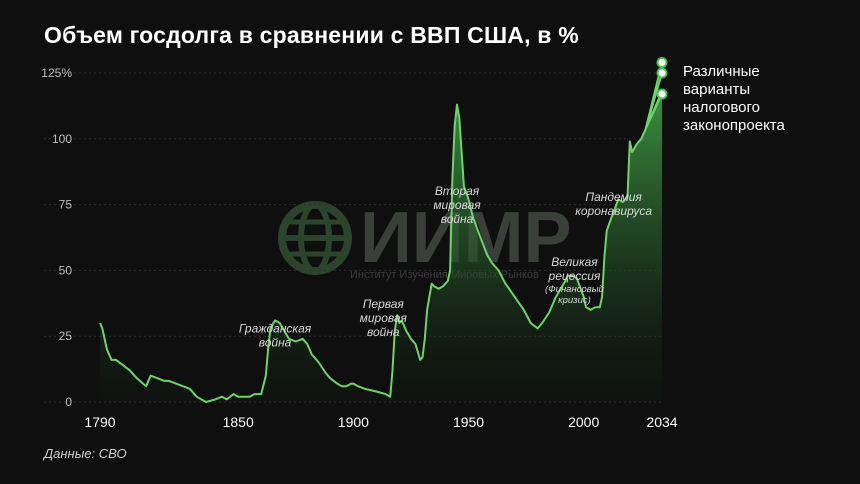 This screenshot has width=860, height=484. Describe the element at coordinates (384, 304) in the screenshot. I see `annotation-text: Первая` at that location.